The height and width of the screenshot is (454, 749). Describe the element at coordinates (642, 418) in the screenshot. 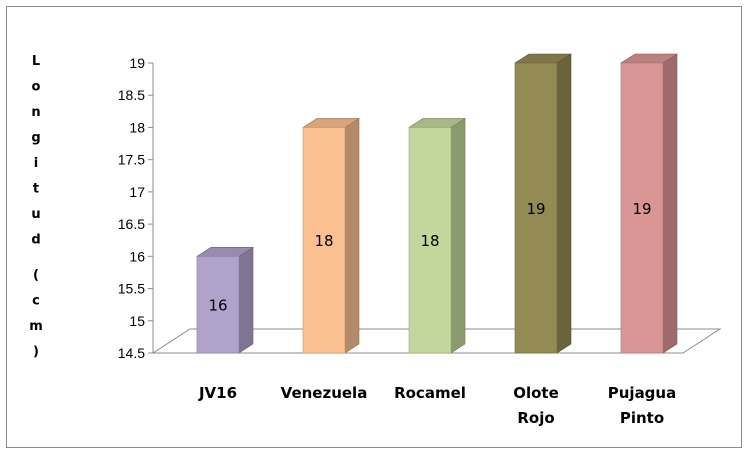

I see `x-tick-label: Pinto` at that location.